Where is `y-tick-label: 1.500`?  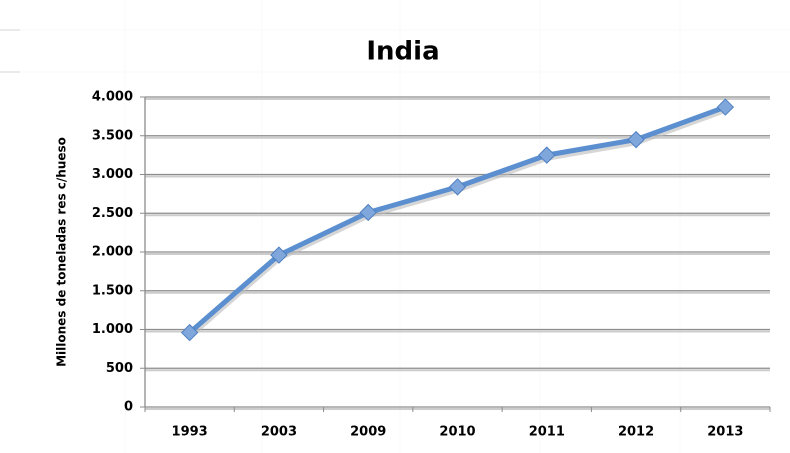
y-tick-label: 1.500 is located at coordinates (112, 290).